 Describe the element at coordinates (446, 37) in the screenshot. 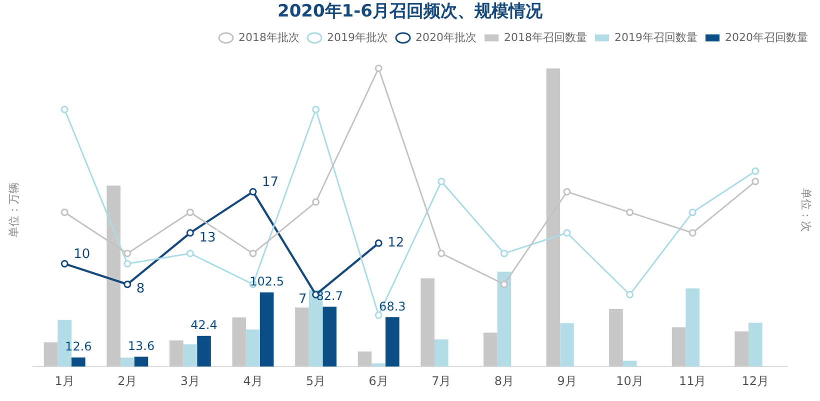

I see `legend-label: 2020年批次` at that location.